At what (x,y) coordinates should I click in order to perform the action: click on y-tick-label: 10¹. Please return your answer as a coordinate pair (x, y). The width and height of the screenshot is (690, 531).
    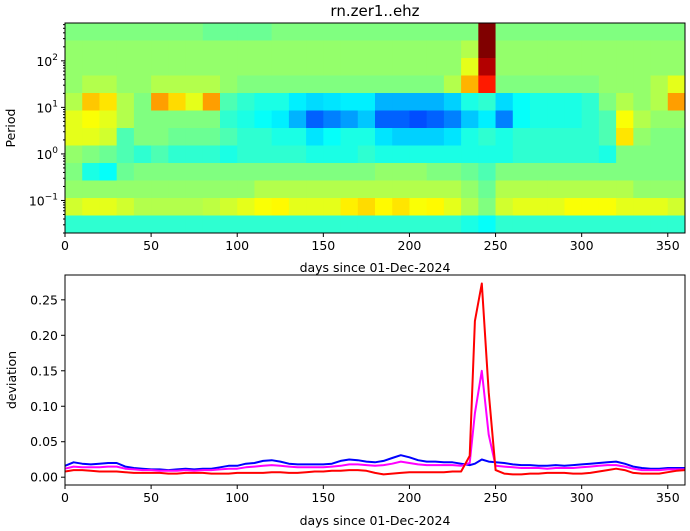
    Looking at the image, I should click on (47, 107).